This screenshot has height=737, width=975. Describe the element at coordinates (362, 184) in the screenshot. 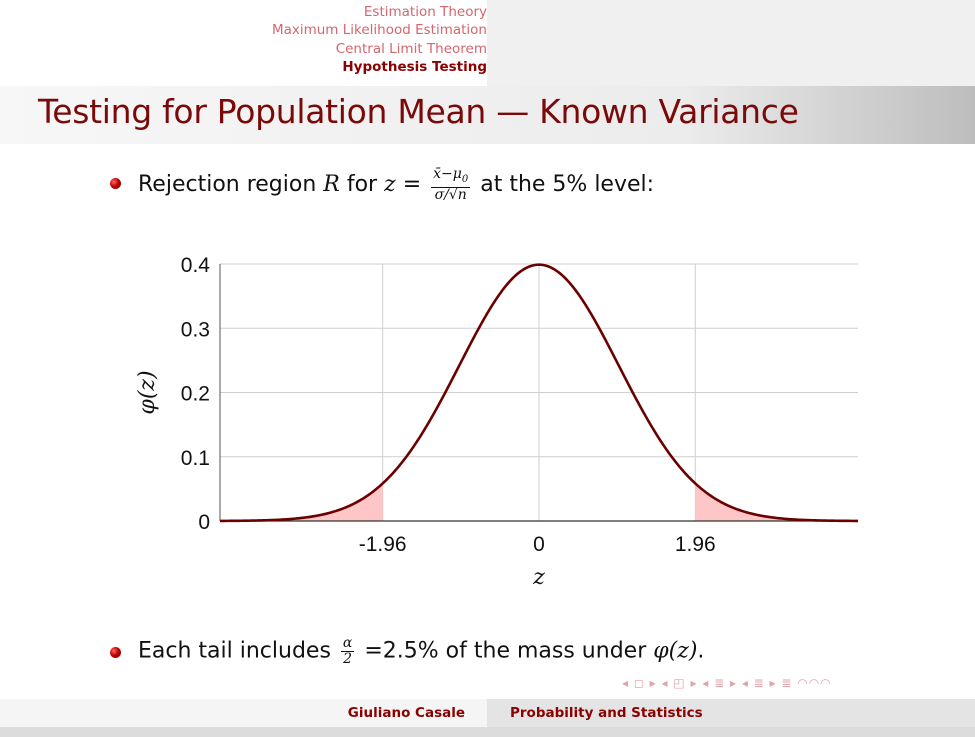

I see `bullet1-mid: for` at that location.